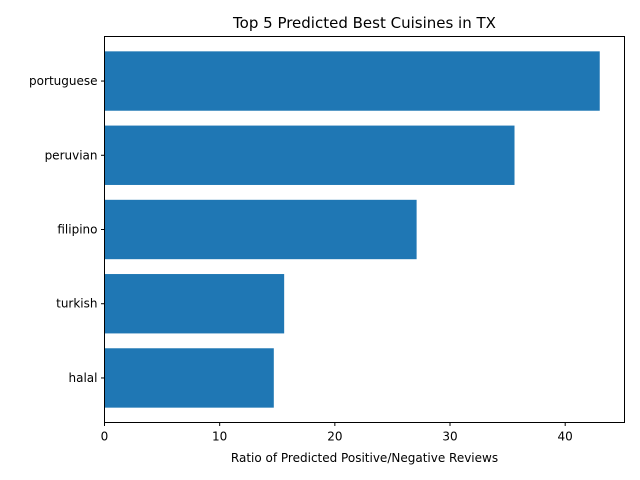 The image size is (640, 480). Describe the element at coordinates (449, 437) in the screenshot. I see `x-tick-label: 30` at that location.